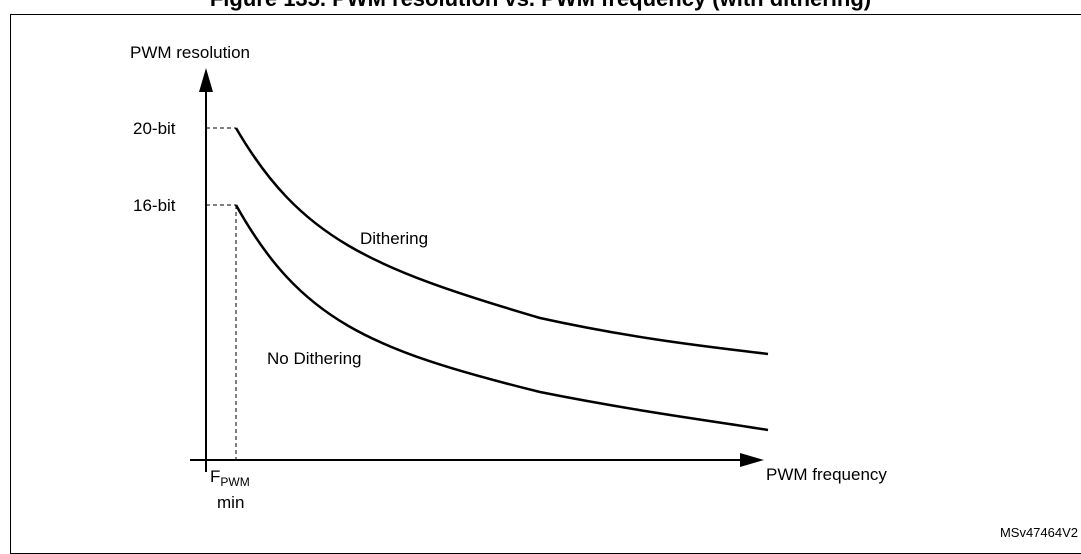 The image size is (1081, 554). I want to click on x-mark-main: F, so click(215, 476).